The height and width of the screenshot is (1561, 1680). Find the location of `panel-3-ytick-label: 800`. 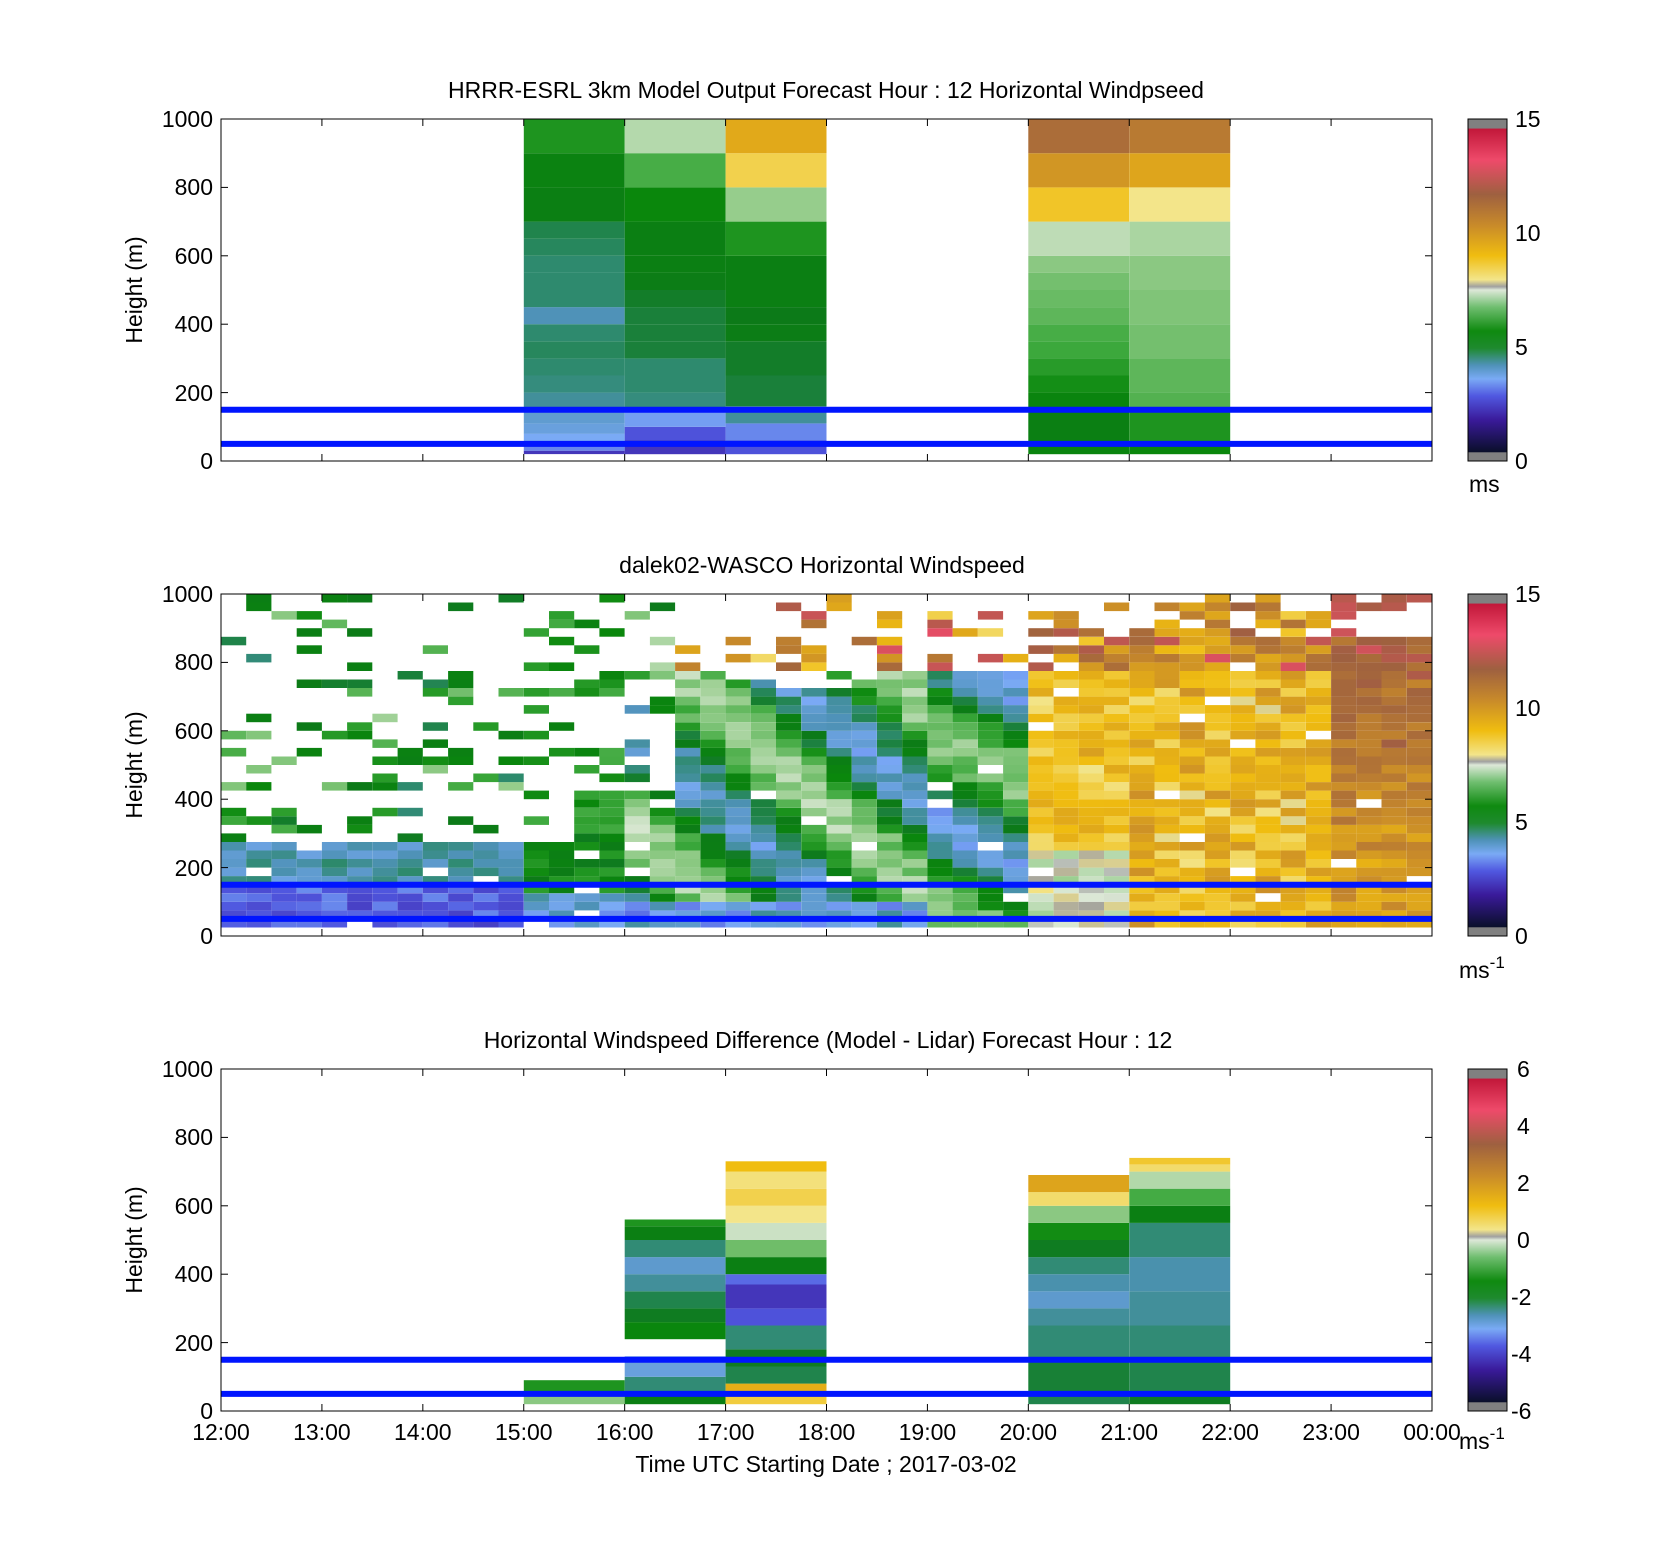

panel-3-ytick-label: 800 is located at coordinates (194, 1137).